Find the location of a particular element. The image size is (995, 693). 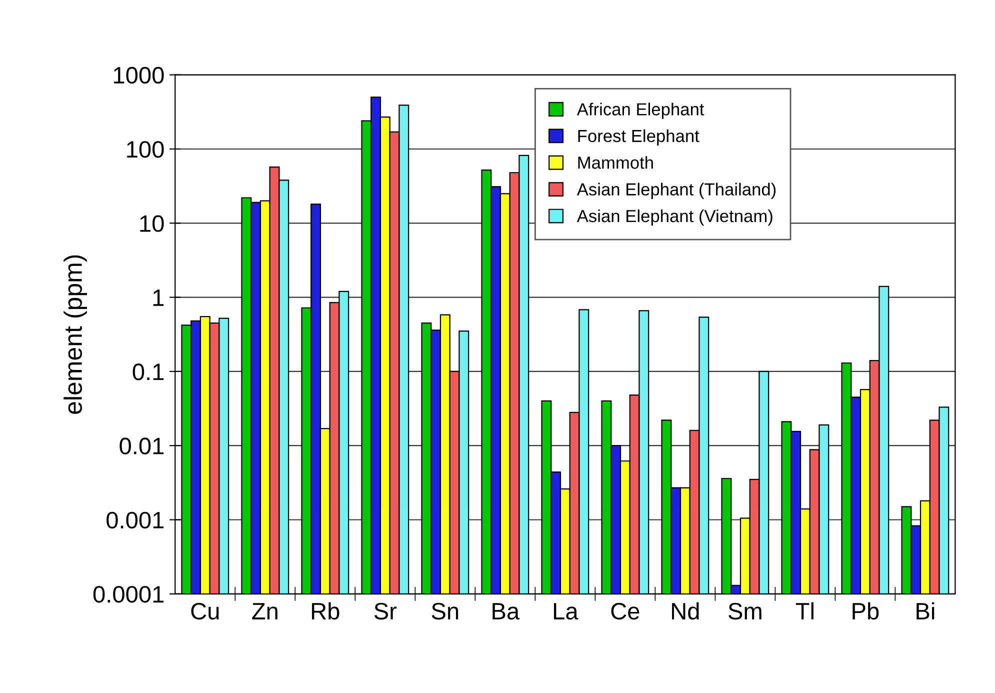

x-tick-label: Rb is located at coordinates (326, 611).